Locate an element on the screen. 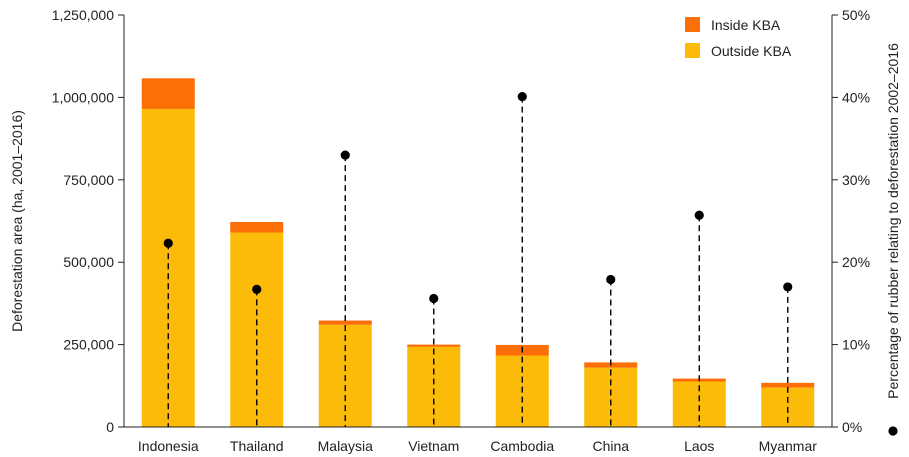 This screenshot has height=457, width=909. legend-swatch-outside-kba is located at coordinates (692, 50).